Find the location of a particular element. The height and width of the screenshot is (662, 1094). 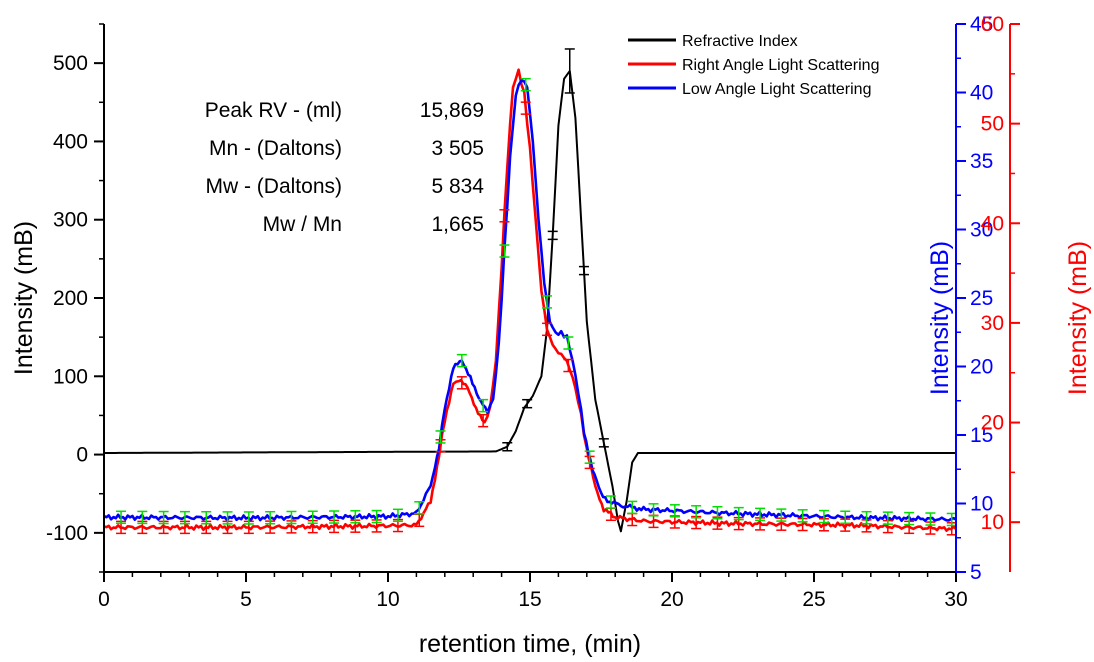

right-red-tick-label: 30 is located at coordinates (992, 323).